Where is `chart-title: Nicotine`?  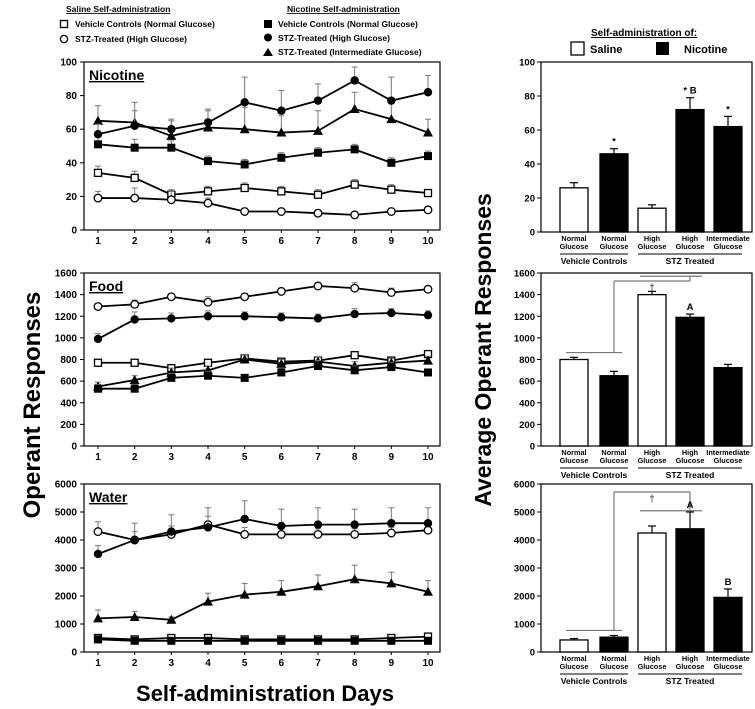 chart-title: Nicotine is located at coordinates (116, 75).